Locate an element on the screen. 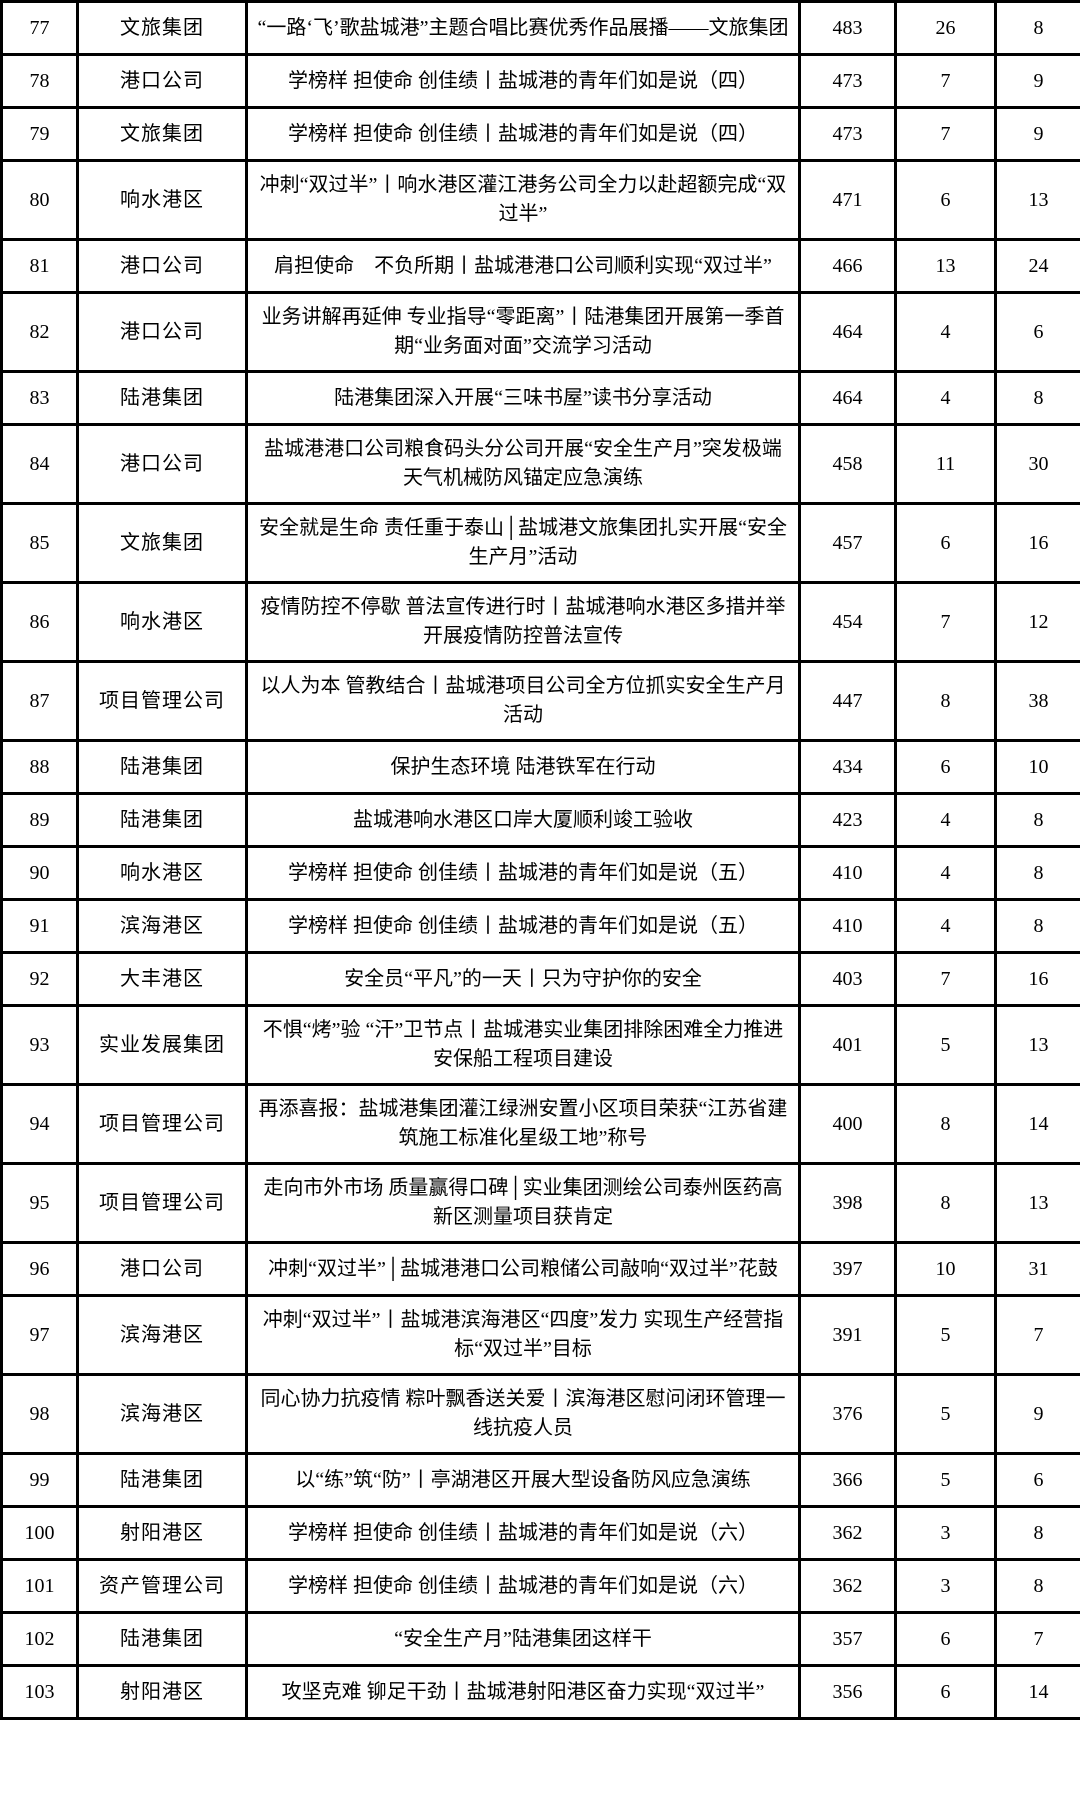 The image size is (1080, 1807). rank-cell: 82 is located at coordinates (39, 332).